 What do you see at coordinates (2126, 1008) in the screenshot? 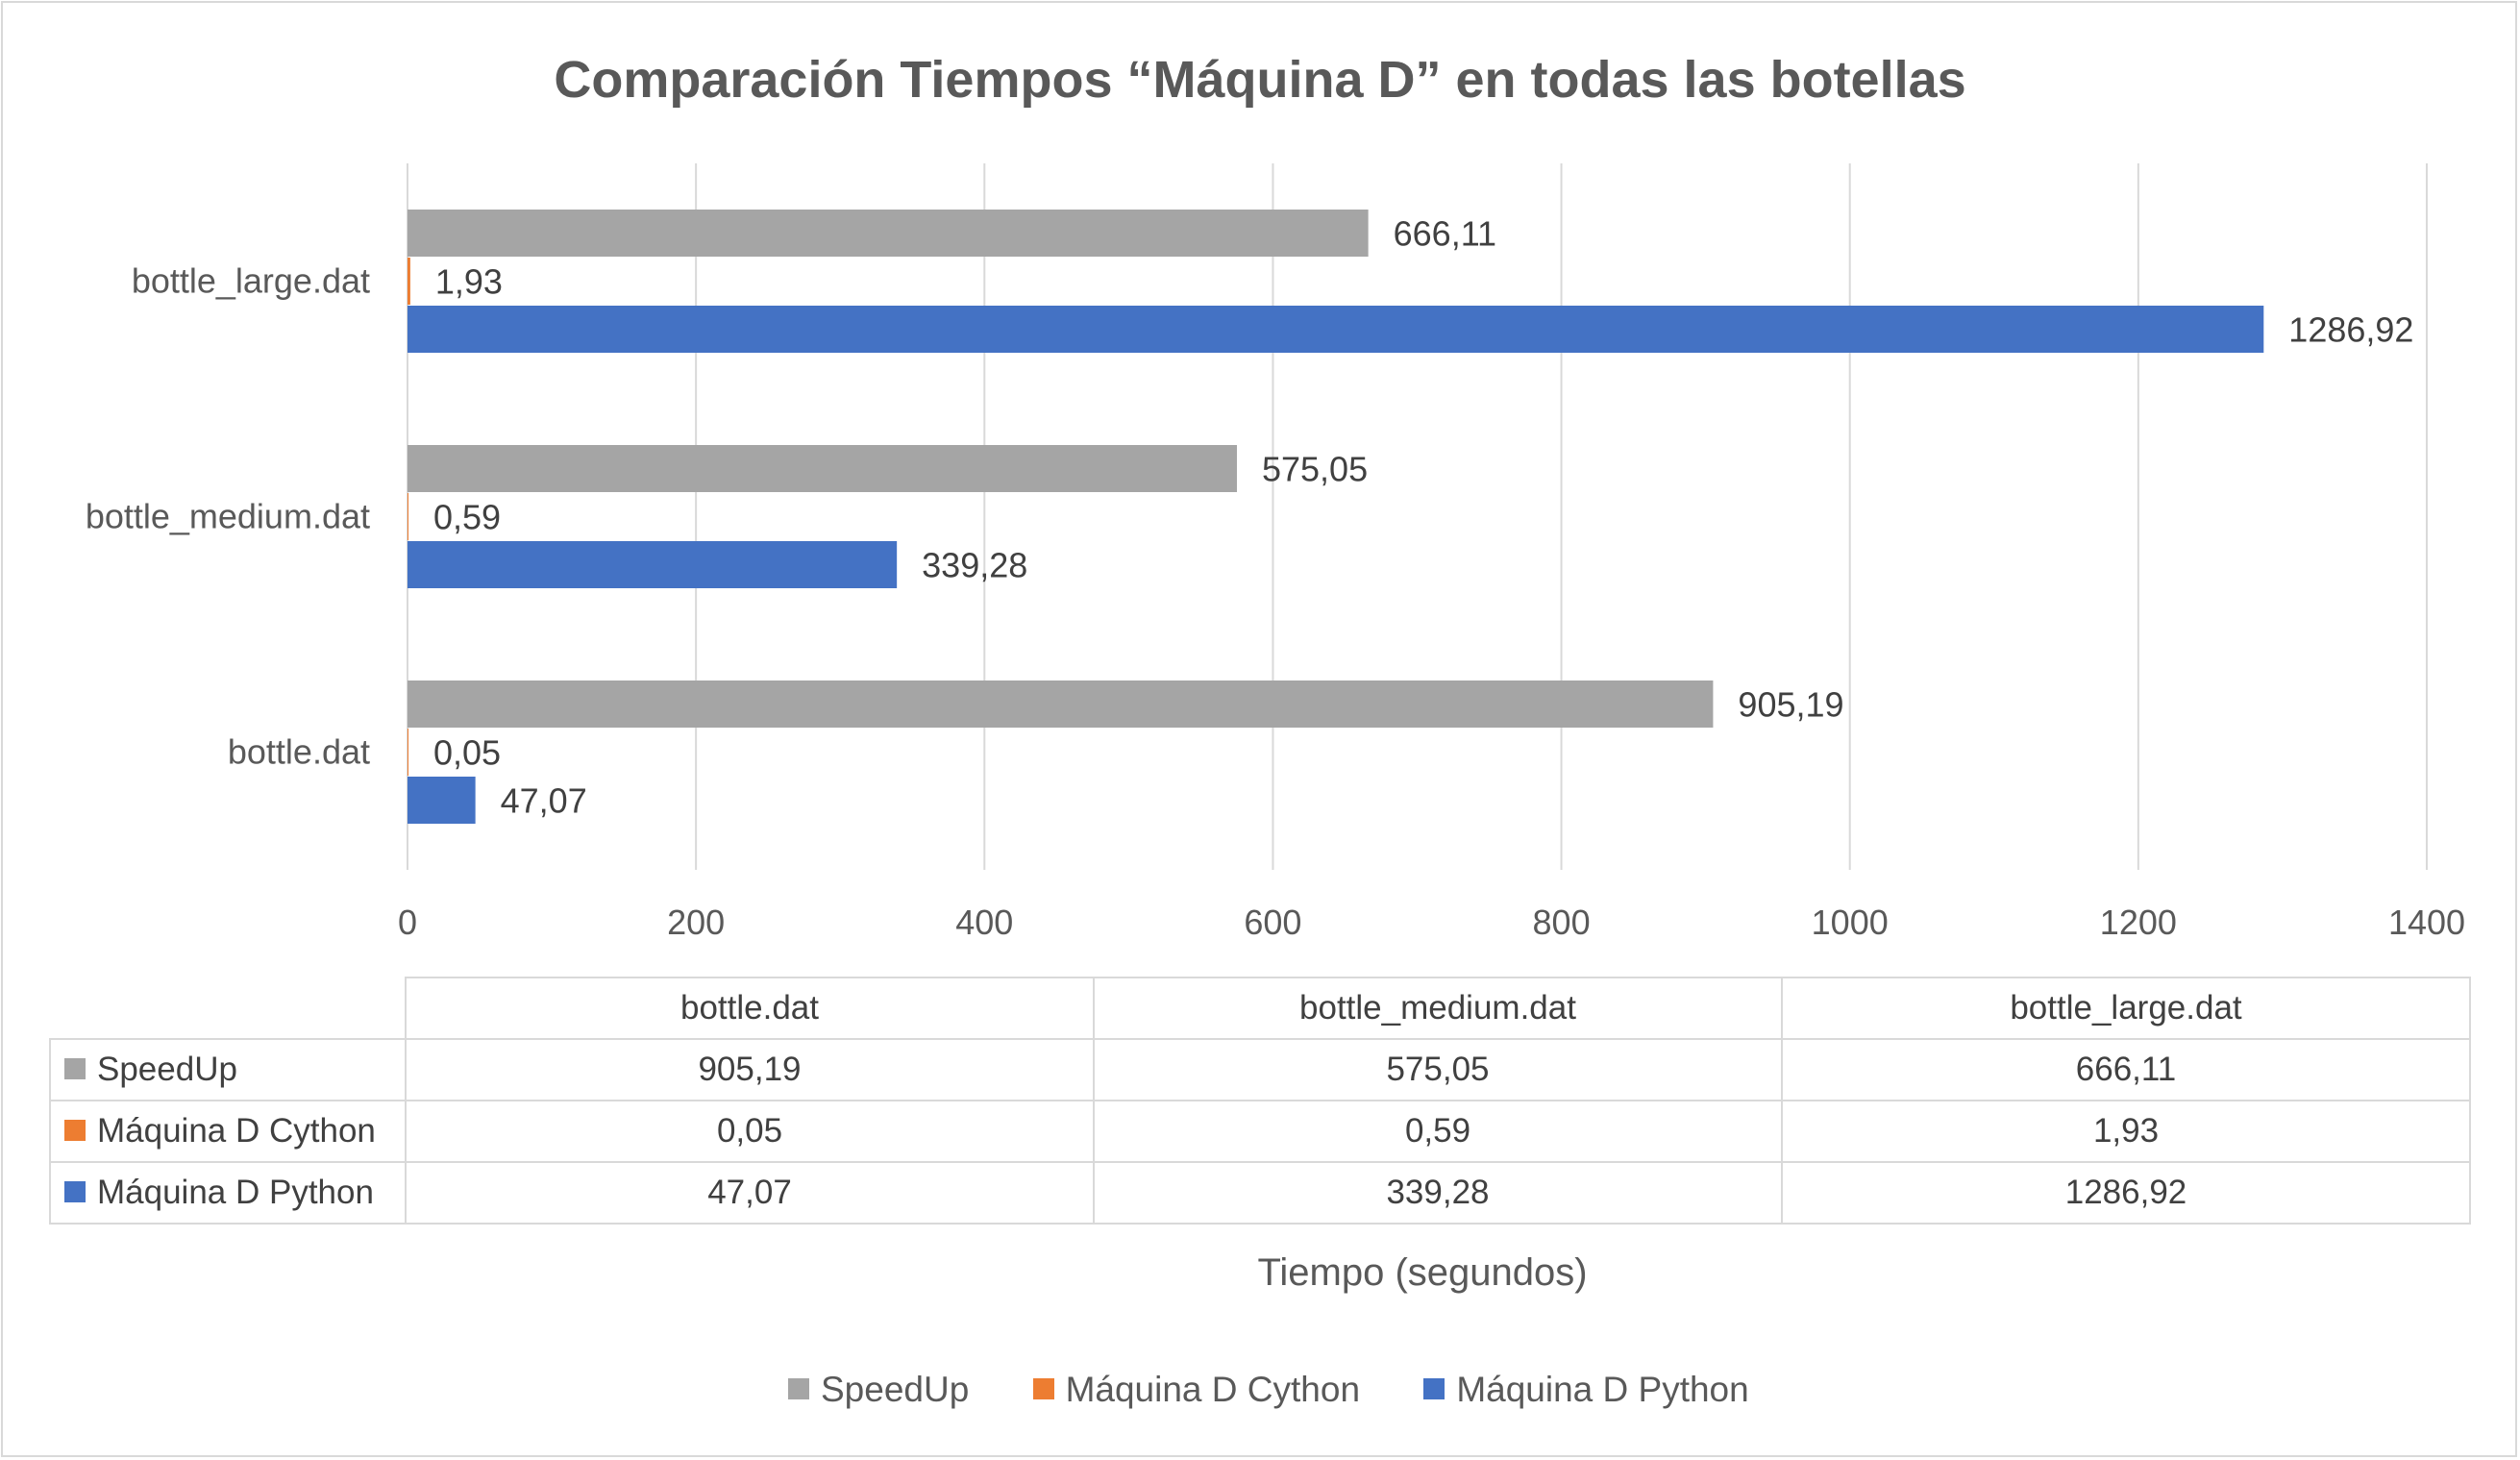
I see `table-col-header: bottle_large.dat` at bounding box center [2126, 1008].